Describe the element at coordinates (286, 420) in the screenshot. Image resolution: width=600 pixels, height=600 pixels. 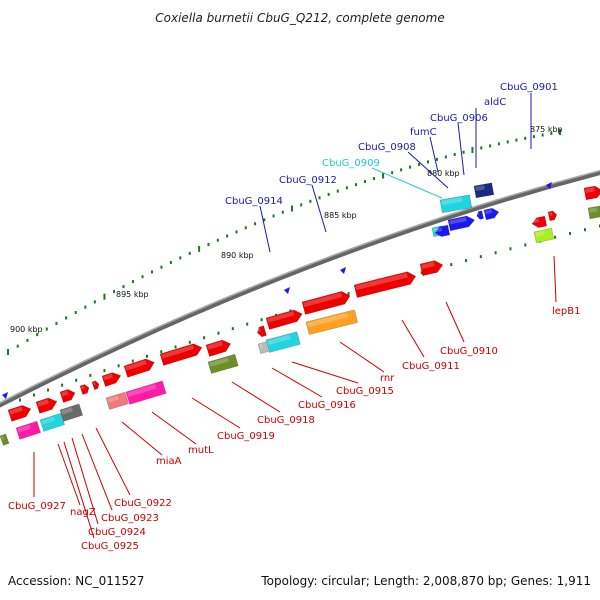
I see `gene-label: CbuG_0918` at that location.